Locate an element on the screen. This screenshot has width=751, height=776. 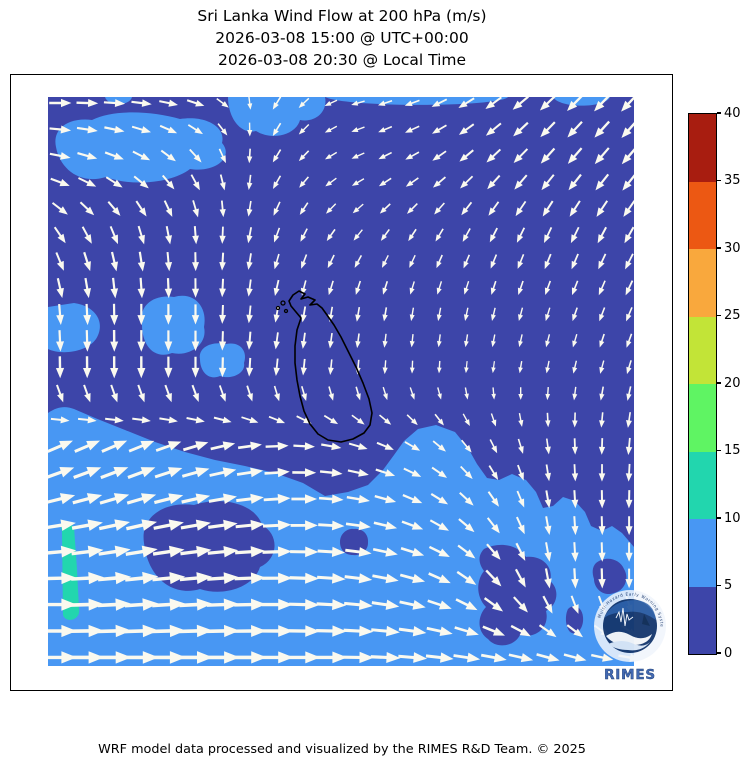
colorbar-tick-mark is located at coordinates (719, 585).